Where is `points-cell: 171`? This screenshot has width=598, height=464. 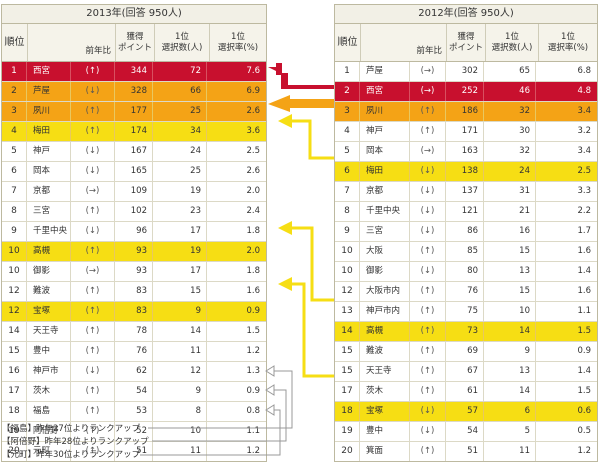
points-cell: 171 is located at coordinates (465, 131).